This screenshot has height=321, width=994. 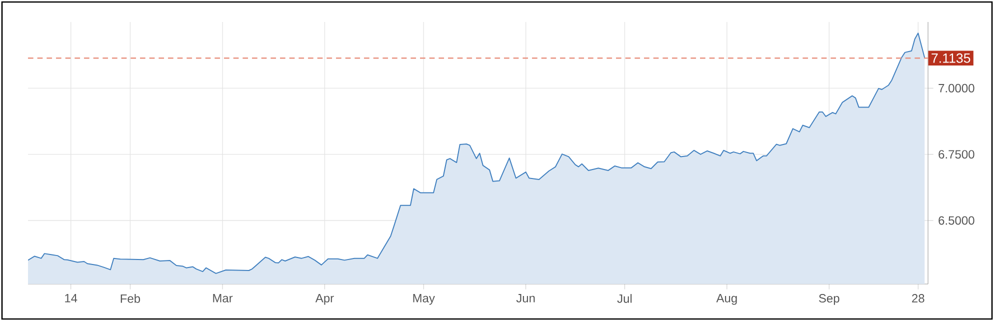 I want to click on x-tick-label: Sep, so click(x=829, y=299).